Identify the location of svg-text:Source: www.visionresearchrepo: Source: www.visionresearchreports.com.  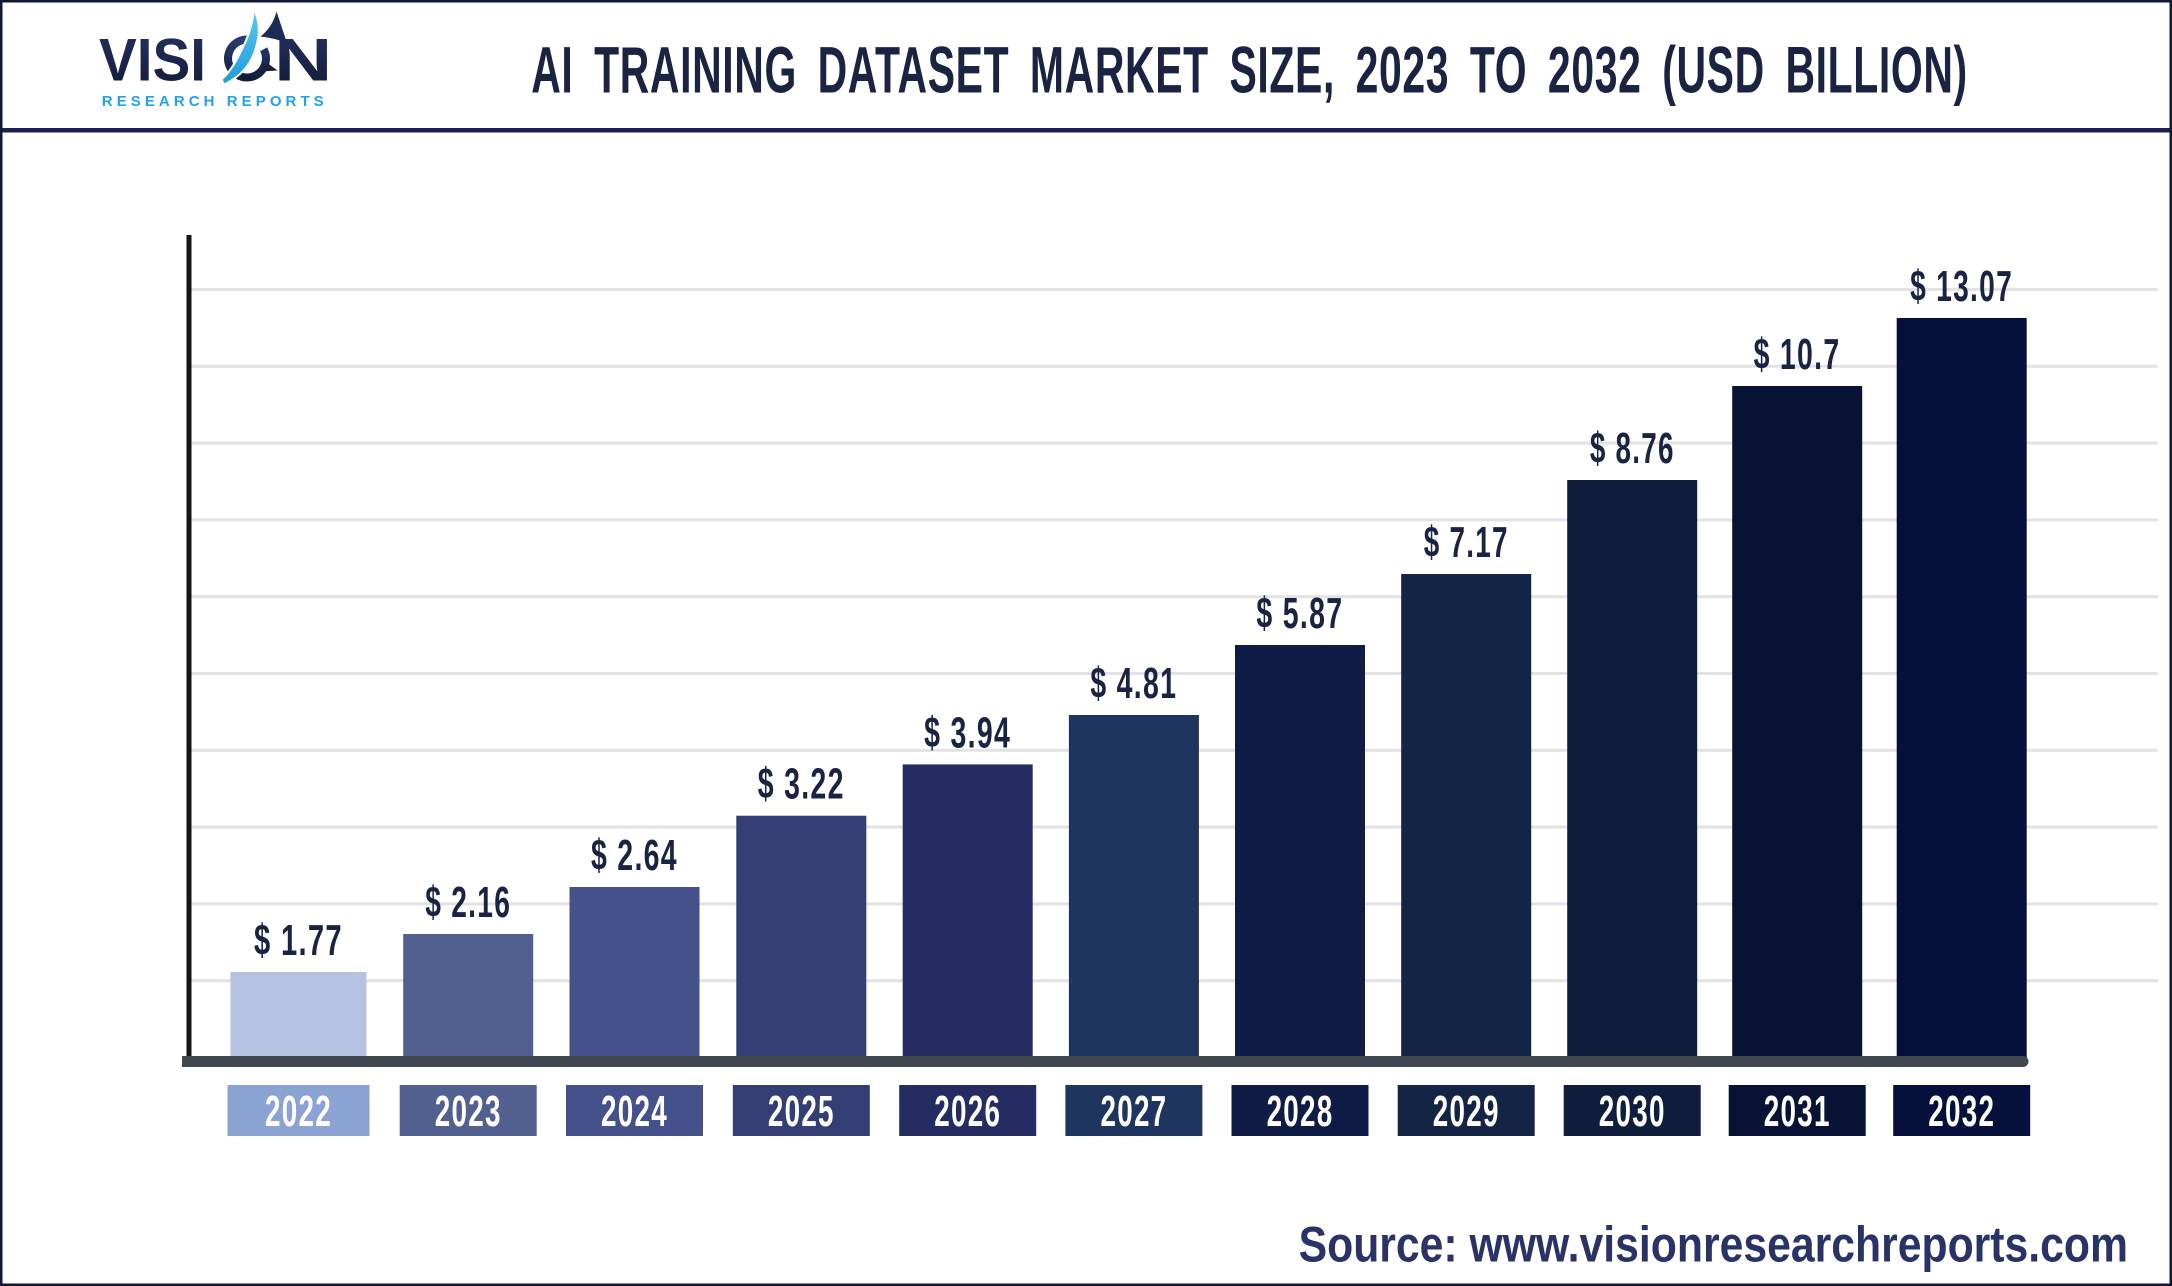
(1713, 1244).